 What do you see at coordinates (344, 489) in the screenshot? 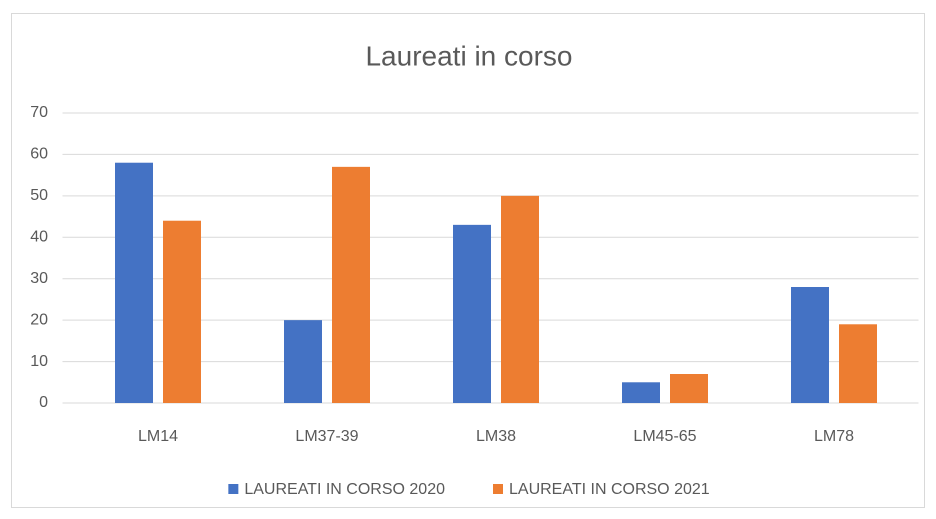
I see `legend-label: LAUREATI IN CORSO 2020` at bounding box center [344, 489].